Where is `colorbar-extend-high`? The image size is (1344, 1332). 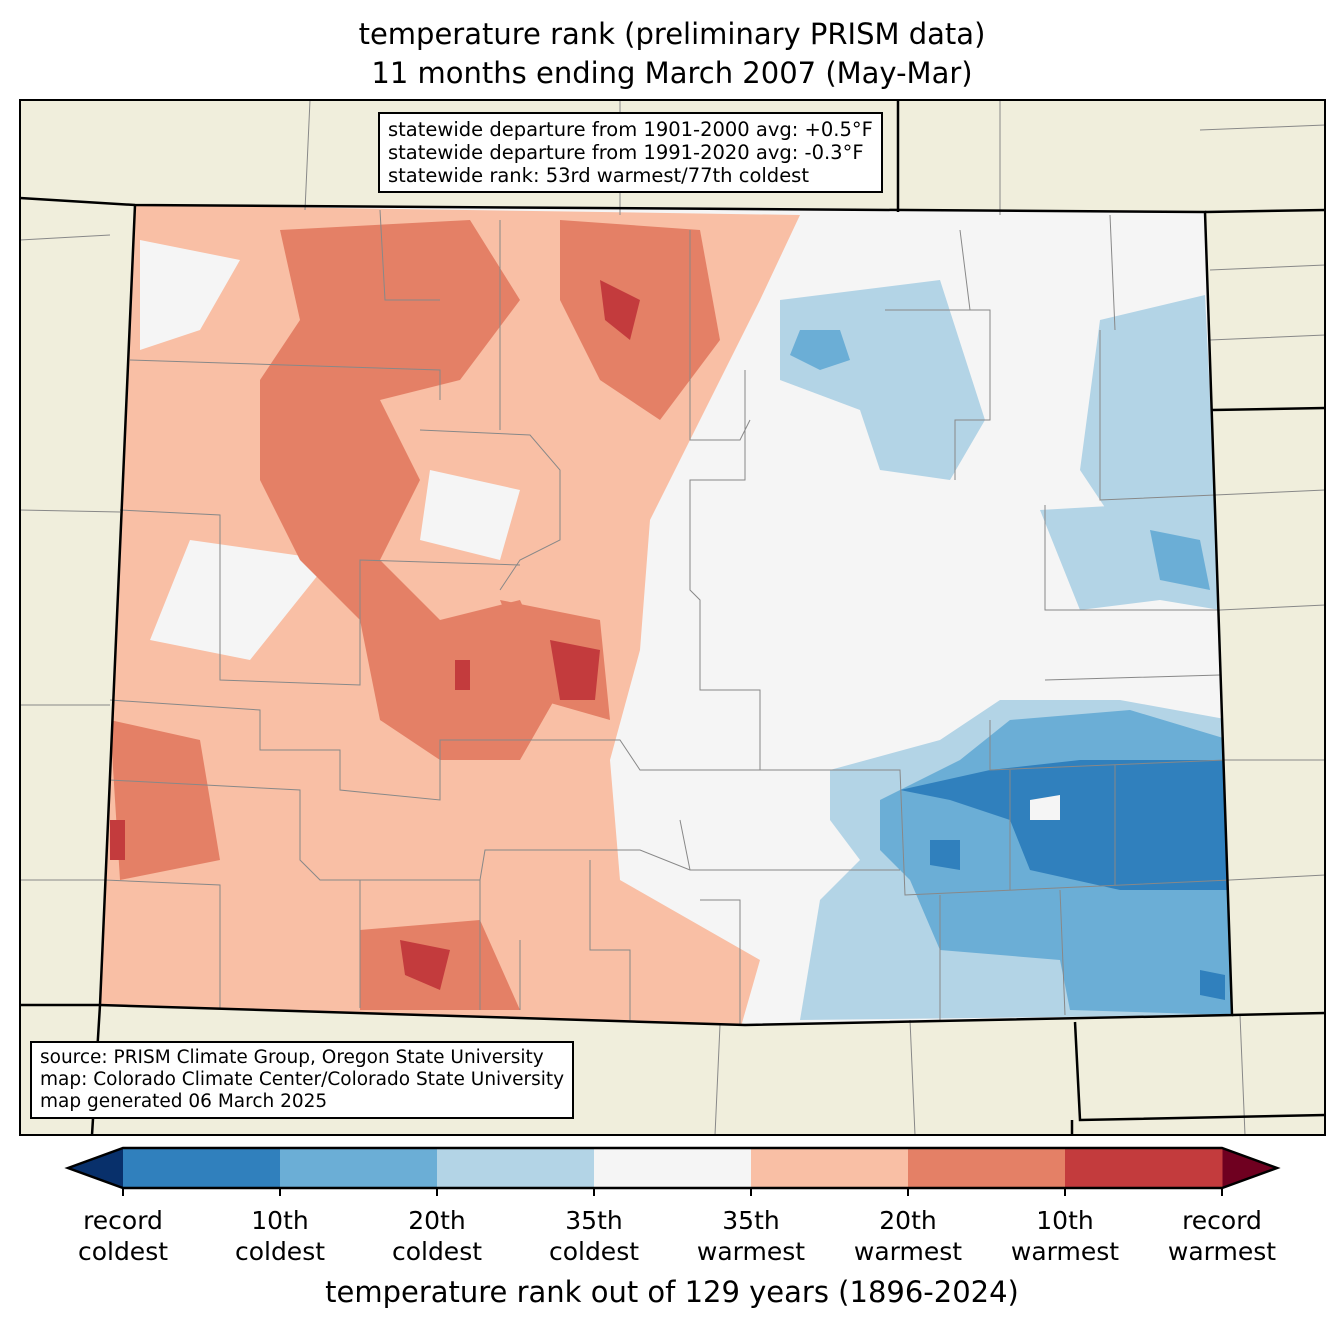
colorbar-extend-high is located at coordinates (1249, 1168).